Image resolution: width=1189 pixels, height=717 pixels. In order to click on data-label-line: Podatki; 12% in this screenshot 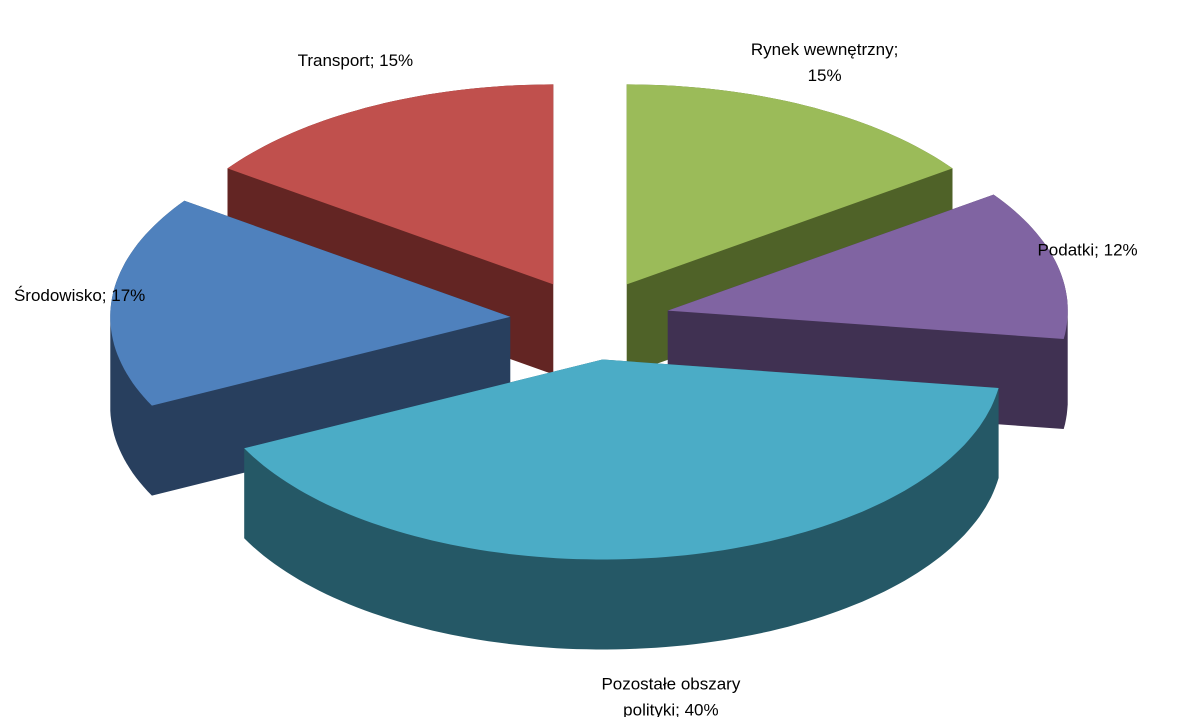, I will do `click(1087, 250)`.